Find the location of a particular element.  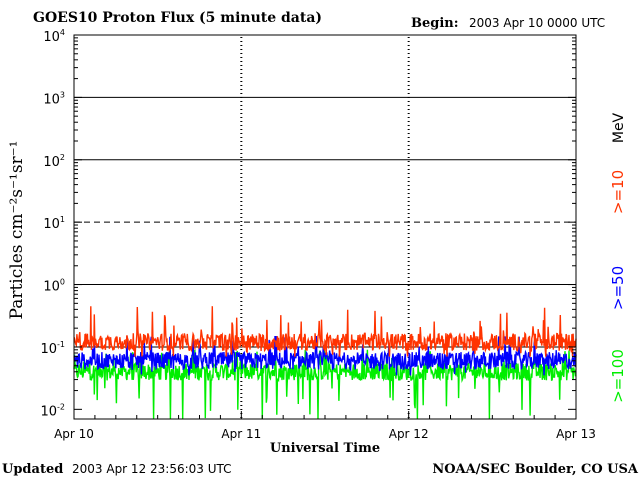

x-tick-label-1: Apr 11 is located at coordinates (241, 434).